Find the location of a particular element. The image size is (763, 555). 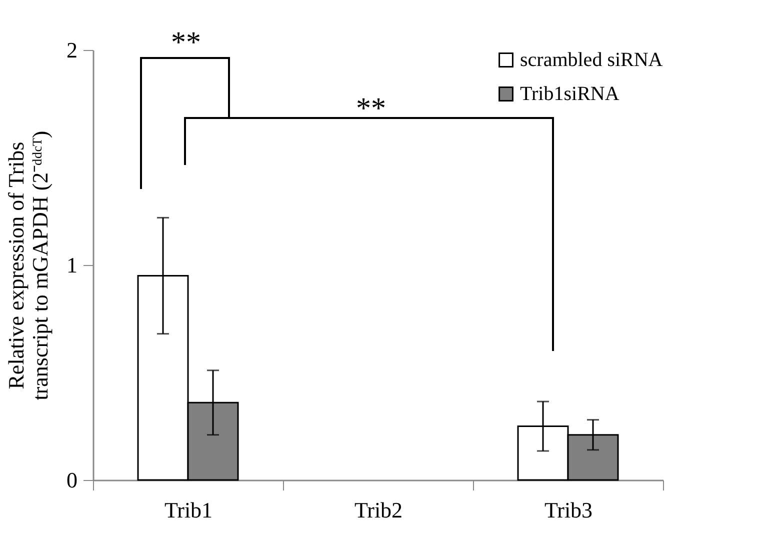

y-tick-label: 1 is located at coordinates (72, 265).